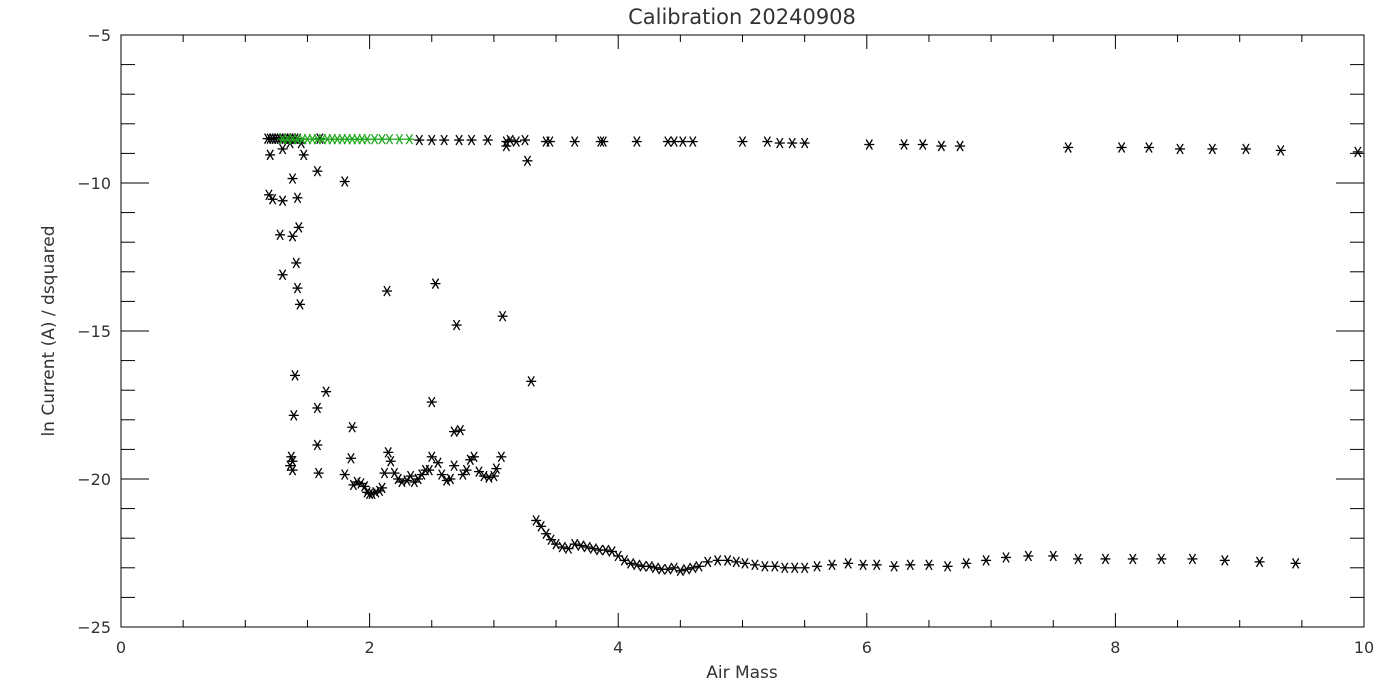  What do you see at coordinates (99, 35) in the screenshot?
I see `y-tick-label: −5` at bounding box center [99, 35].